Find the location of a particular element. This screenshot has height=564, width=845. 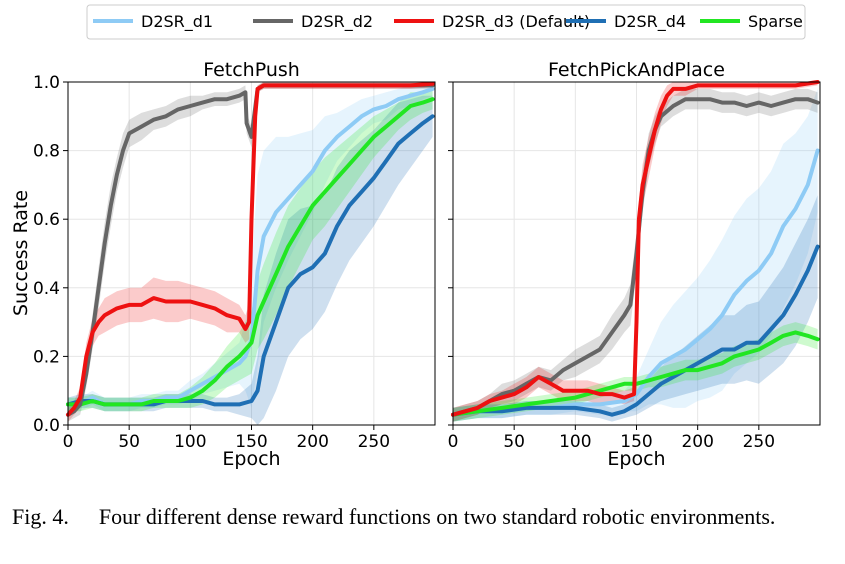

legend-box is located at coordinates (446, 22).